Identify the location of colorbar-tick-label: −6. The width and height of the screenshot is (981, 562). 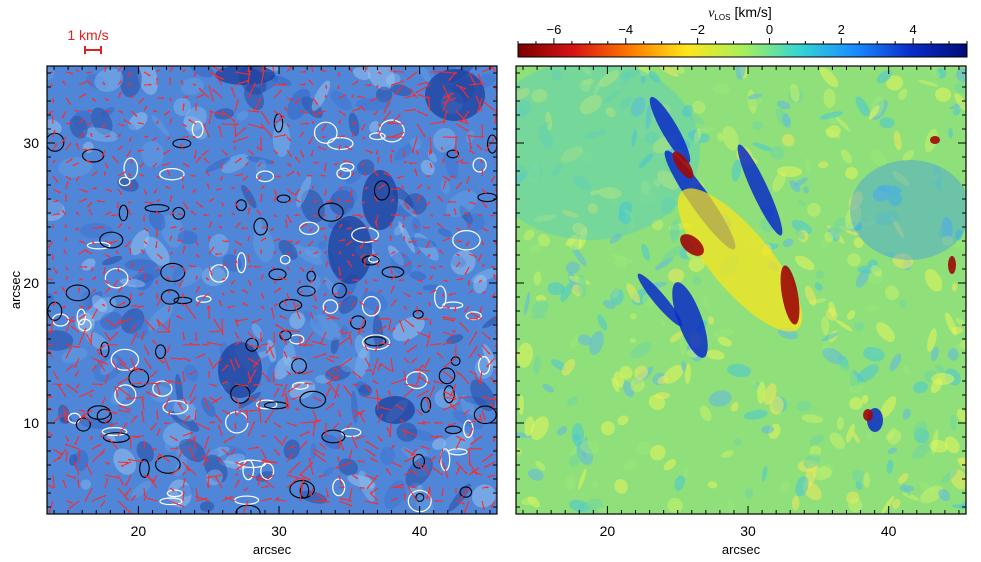
(554, 29).